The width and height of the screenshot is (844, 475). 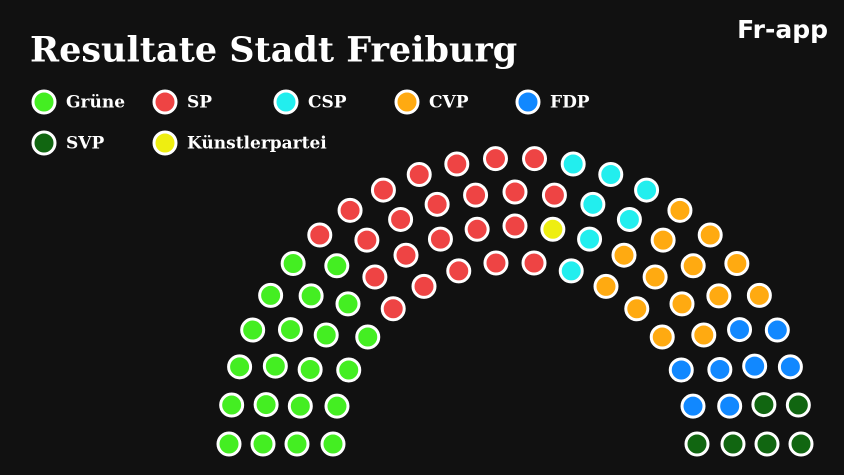 What do you see at coordinates (257, 144) in the screenshot?
I see `legend-label: Künstlerpartei` at bounding box center [257, 144].